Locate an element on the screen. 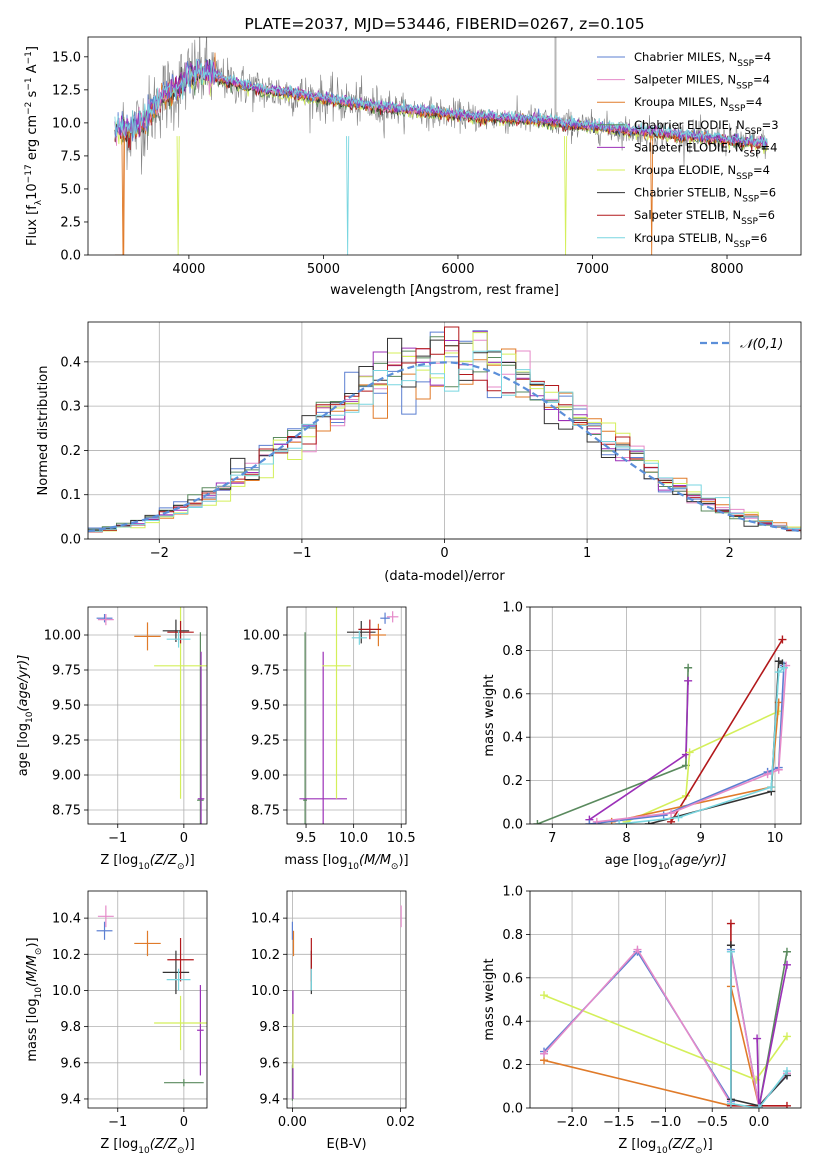 This screenshot has height=1170, width=819. model-spectrum-kroupa_stelib is located at coordinates (441, 103).